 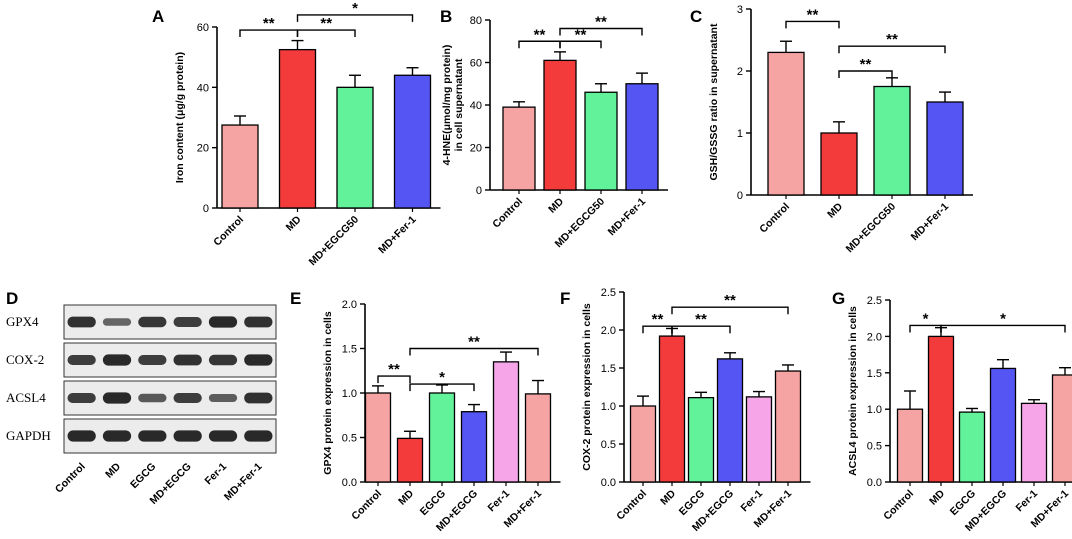 I want to click on y-tick-label: 0.5, so click(x=608, y=445).